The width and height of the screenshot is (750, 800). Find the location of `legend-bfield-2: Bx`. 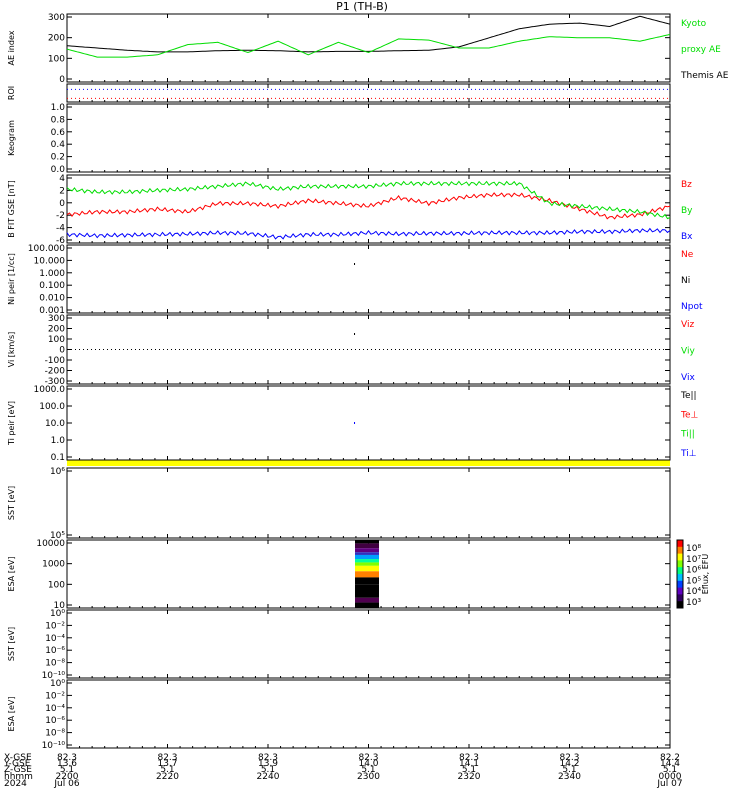

legend-bfield-2: Bx is located at coordinates (687, 237).